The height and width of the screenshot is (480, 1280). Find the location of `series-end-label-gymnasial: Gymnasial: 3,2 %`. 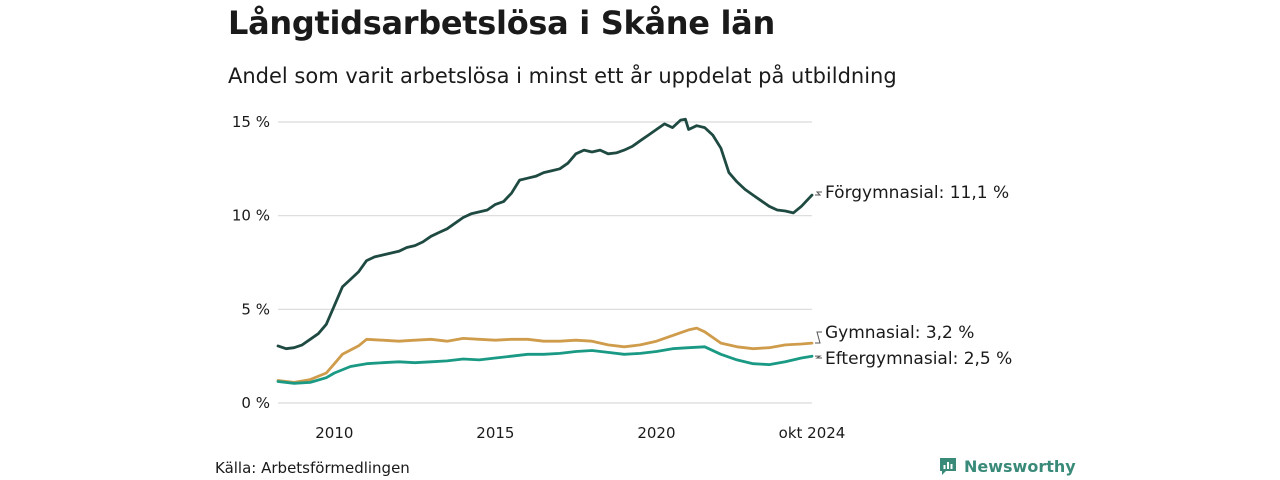

series-end-label-gymnasial: Gymnasial: 3,2 % is located at coordinates (899, 333).